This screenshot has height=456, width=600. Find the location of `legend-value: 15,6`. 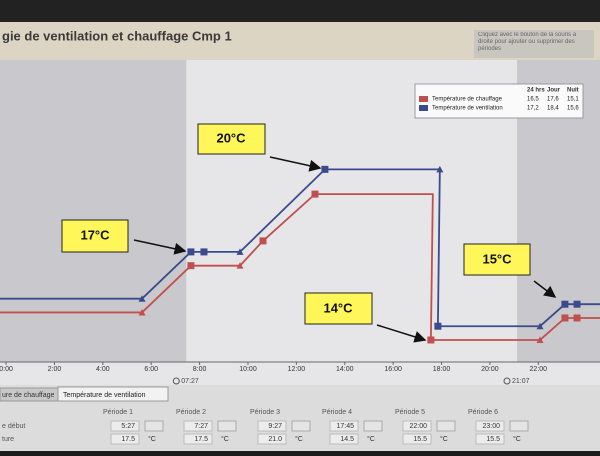

legend-value: 15,6 is located at coordinates (573, 109).